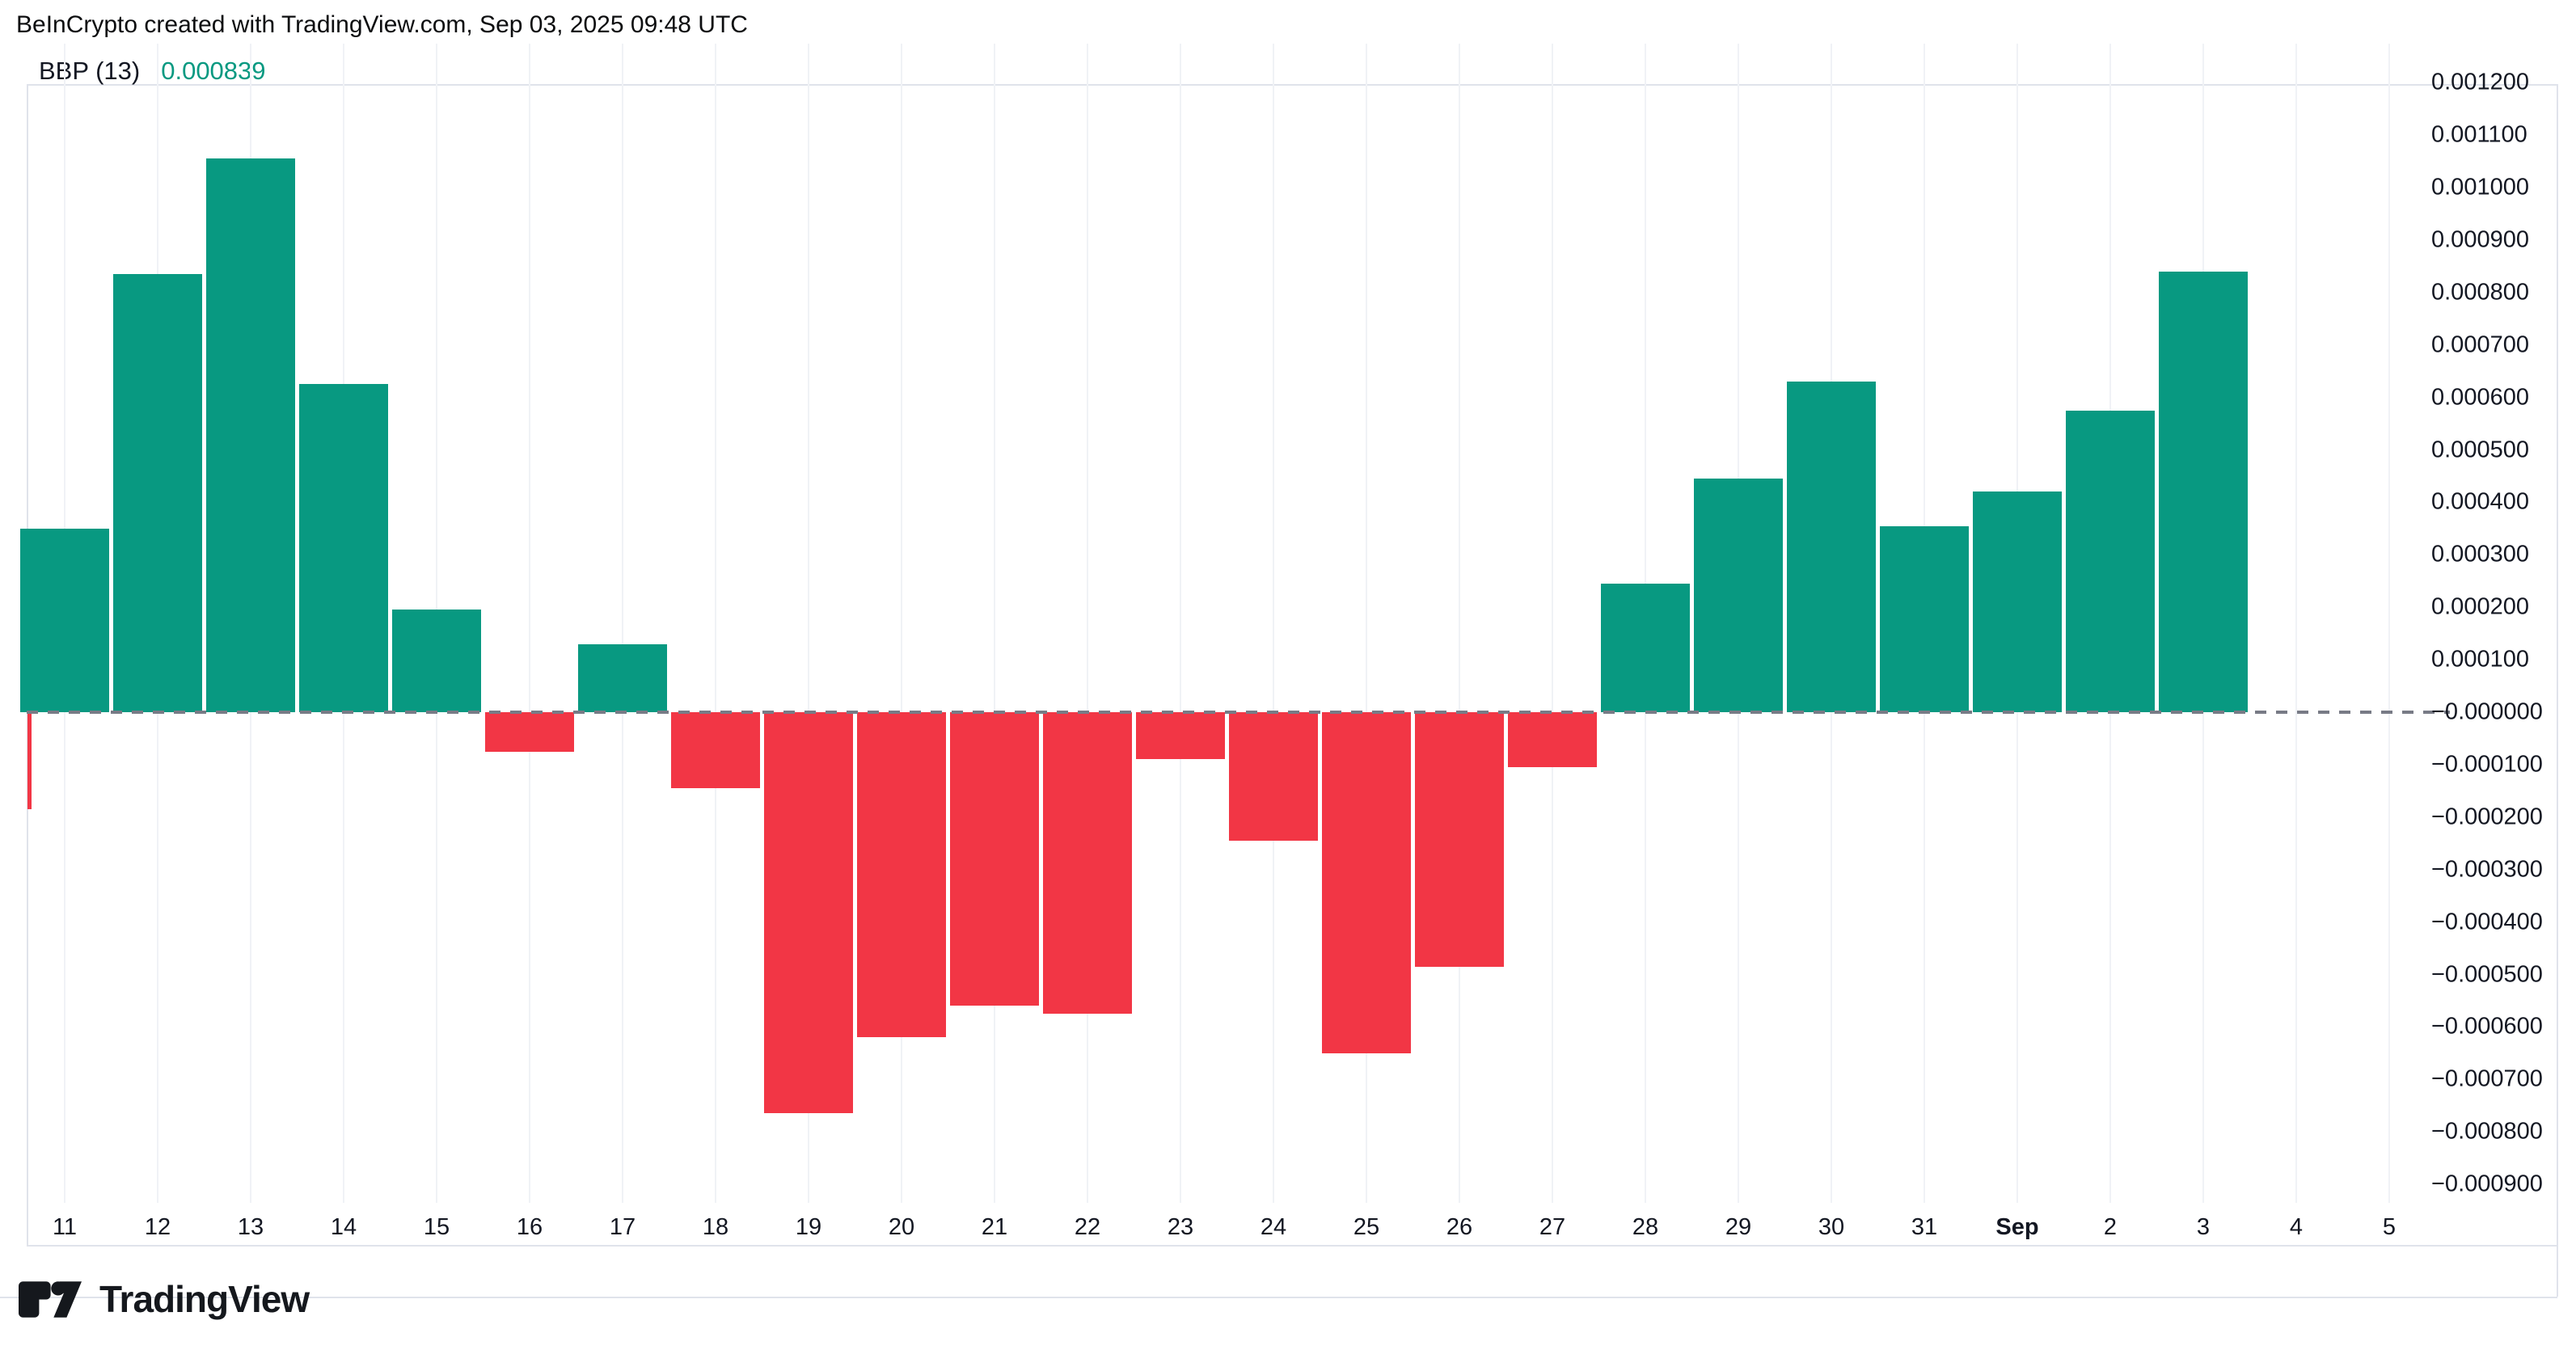  I want to click on time-tick-label-29: 29, so click(1738, 1227).